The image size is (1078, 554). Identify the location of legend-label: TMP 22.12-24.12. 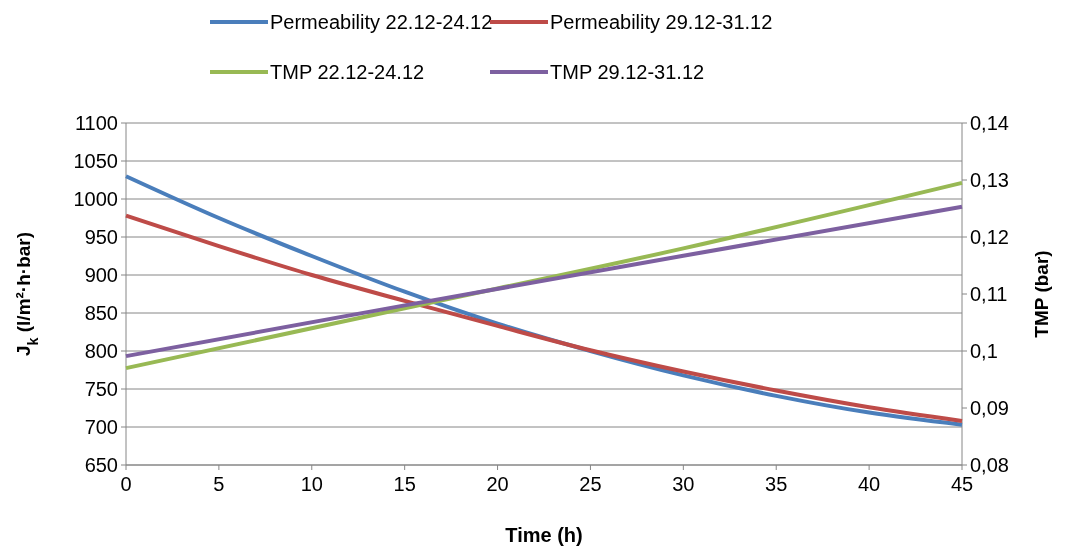
(347, 72).